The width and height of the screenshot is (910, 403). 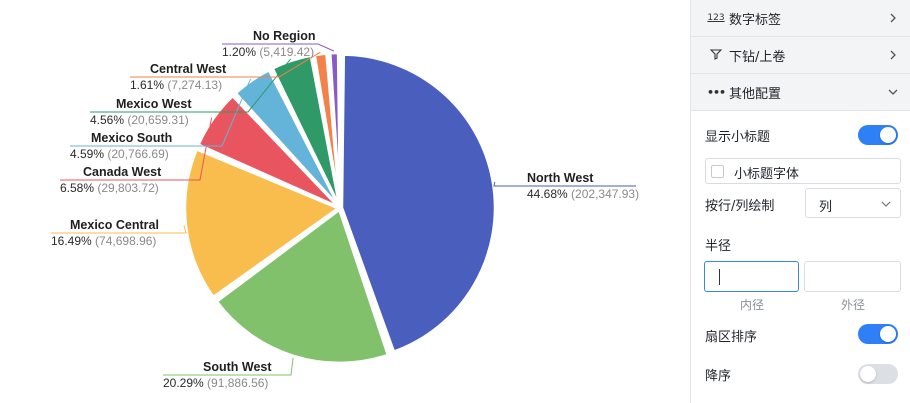 I want to click on sector-sort-toggle, so click(x=878, y=334).